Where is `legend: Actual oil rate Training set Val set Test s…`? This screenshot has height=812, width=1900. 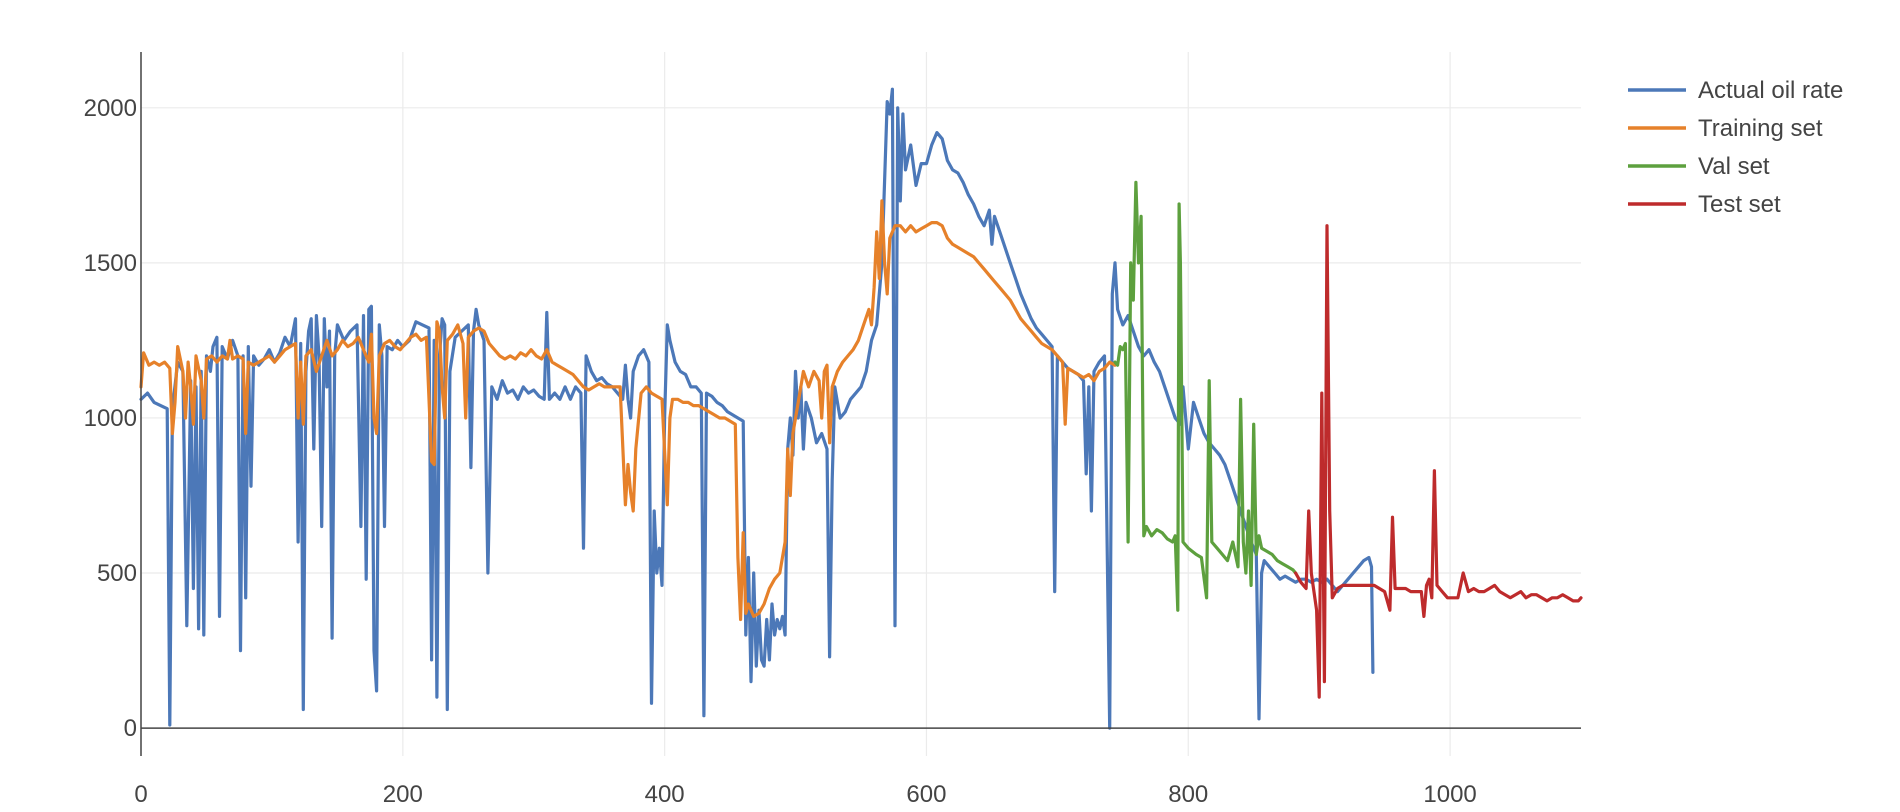 legend: Actual oil rate Training set Val set Test s… is located at coordinates (1735, 147).